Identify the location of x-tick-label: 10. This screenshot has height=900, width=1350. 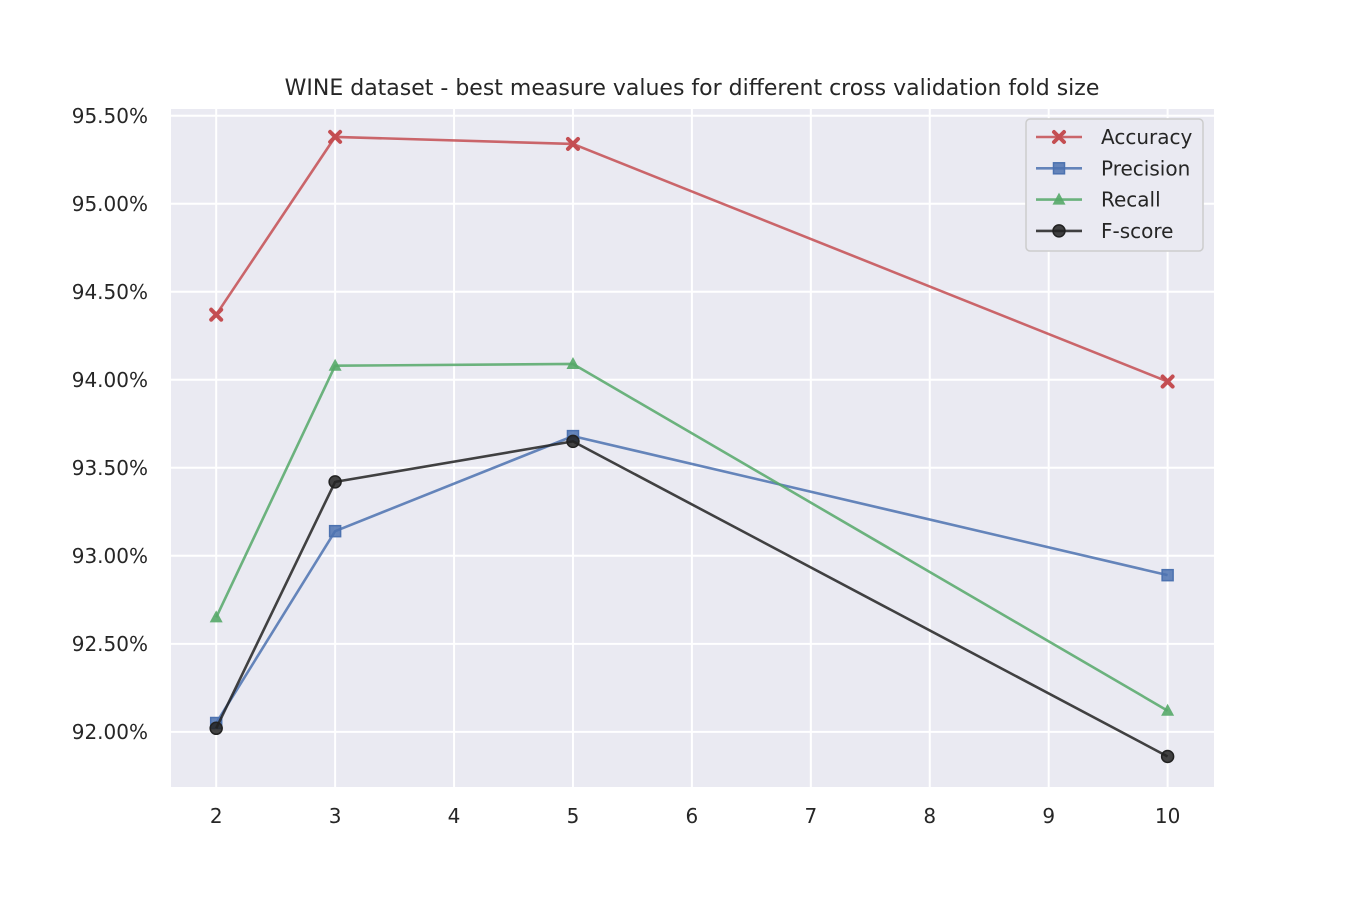
(1167, 816).